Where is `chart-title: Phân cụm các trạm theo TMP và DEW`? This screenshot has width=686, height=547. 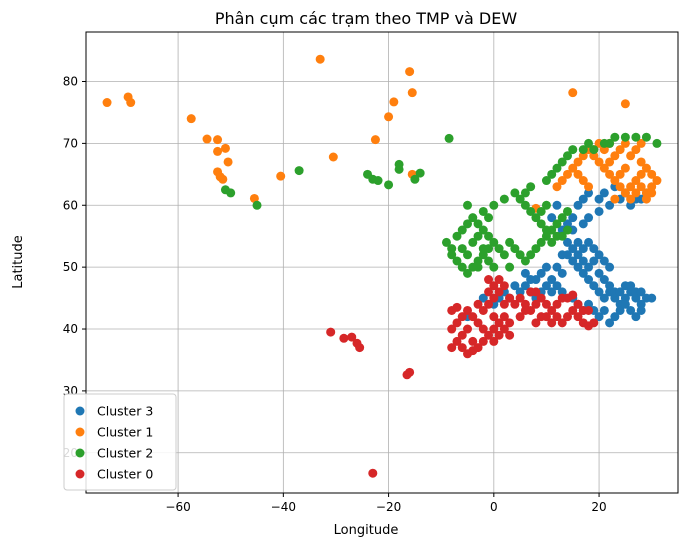 chart-title: Phân cụm các trạm theo TMP và DEW is located at coordinates (366, 18).